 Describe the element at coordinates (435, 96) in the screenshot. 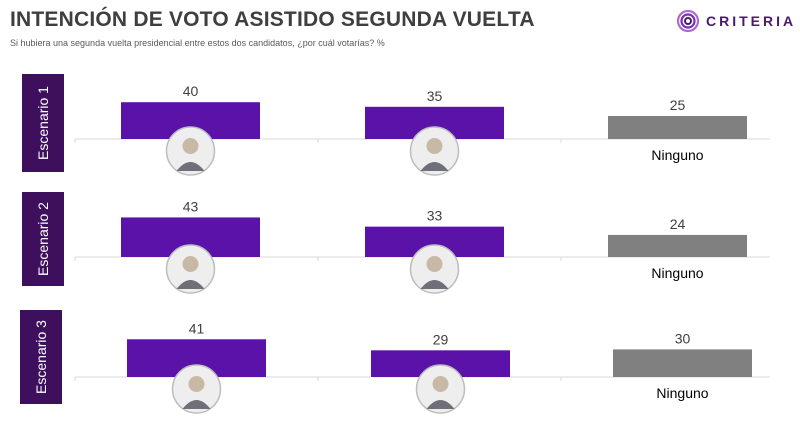

I see `data-label: 35` at that location.